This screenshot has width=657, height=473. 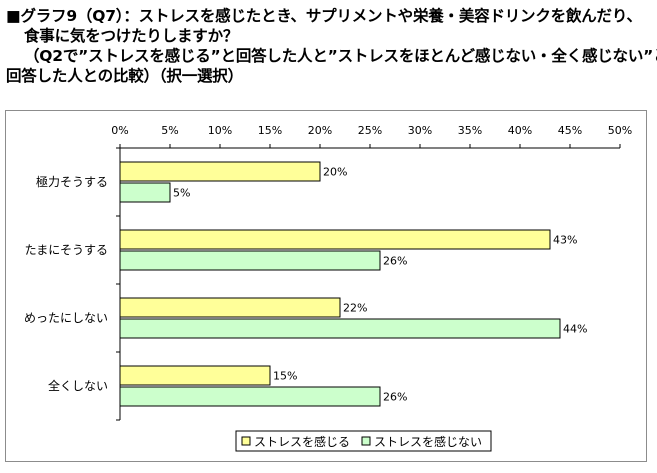 What do you see at coordinates (66, 318) in the screenshot?
I see `category-label: めったにしない` at bounding box center [66, 318].